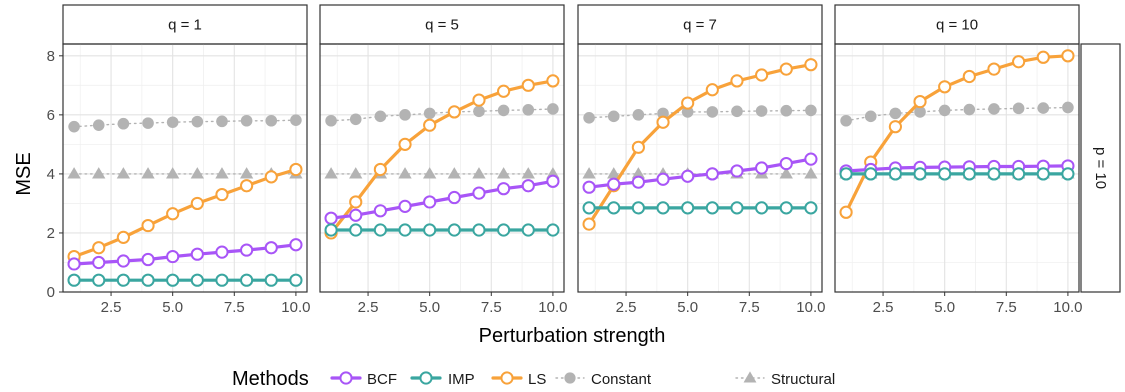  What do you see at coordinates (638, 208) in the screenshot?
I see `point-imp-q-7-x3` at bounding box center [638, 208].